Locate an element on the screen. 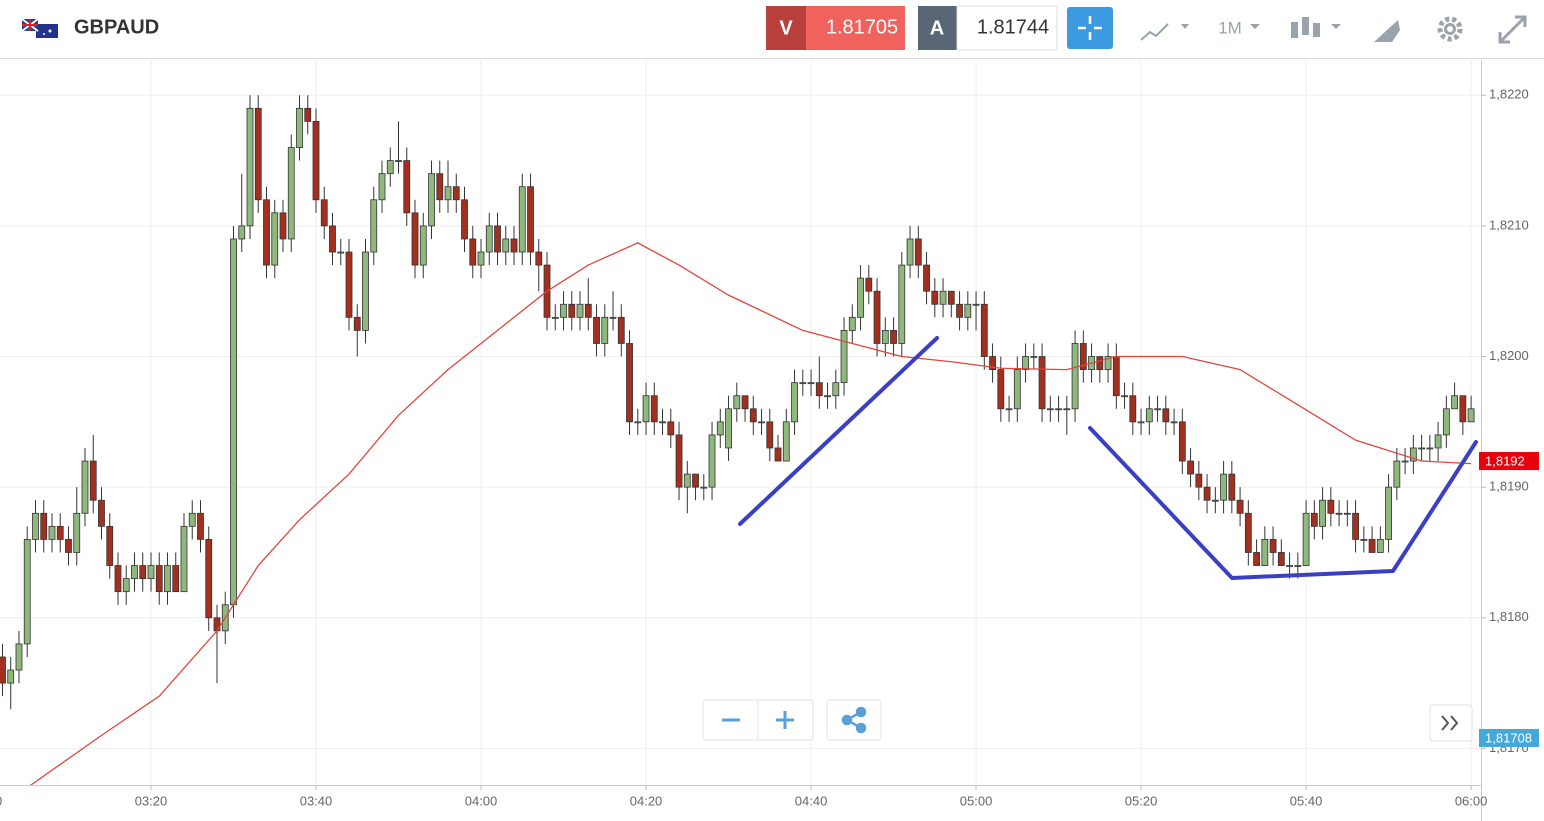 The height and width of the screenshot is (821, 1544). x-tick-label: 03:20 is located at coordinates (151, 800).